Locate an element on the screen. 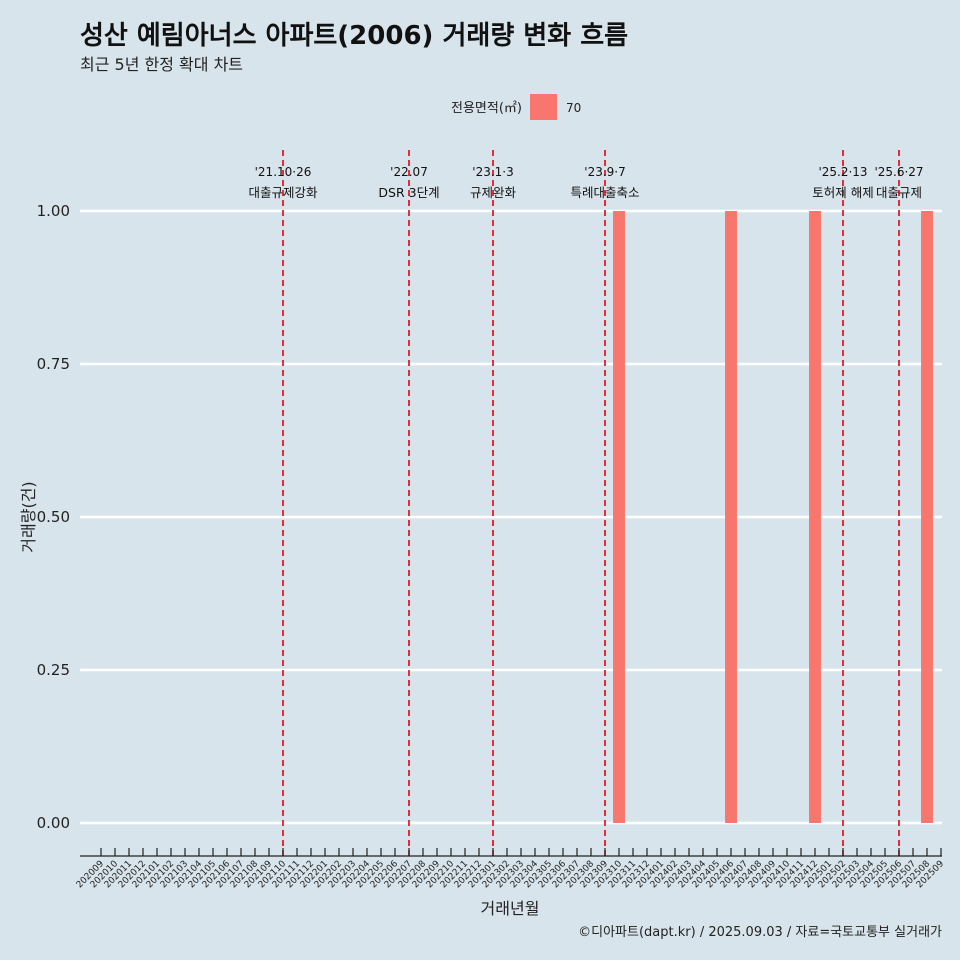 The image size is (960, 960). legend-label: 70 is located at coordinates (573, 108).